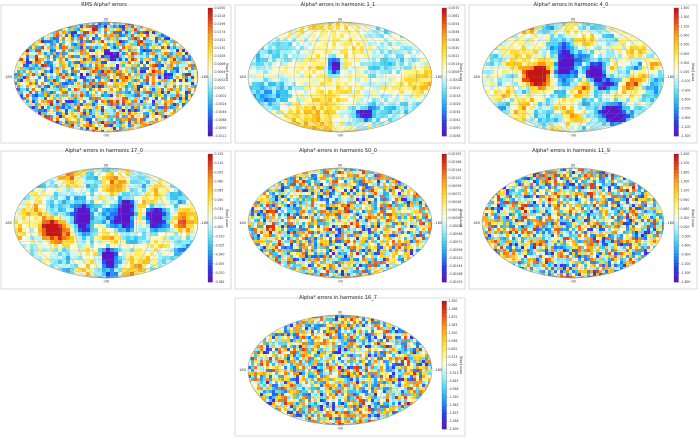 Image resolution: width=700 pixels, height=441 pixels. I want to click on colorbar-segment, so click(210, 115).